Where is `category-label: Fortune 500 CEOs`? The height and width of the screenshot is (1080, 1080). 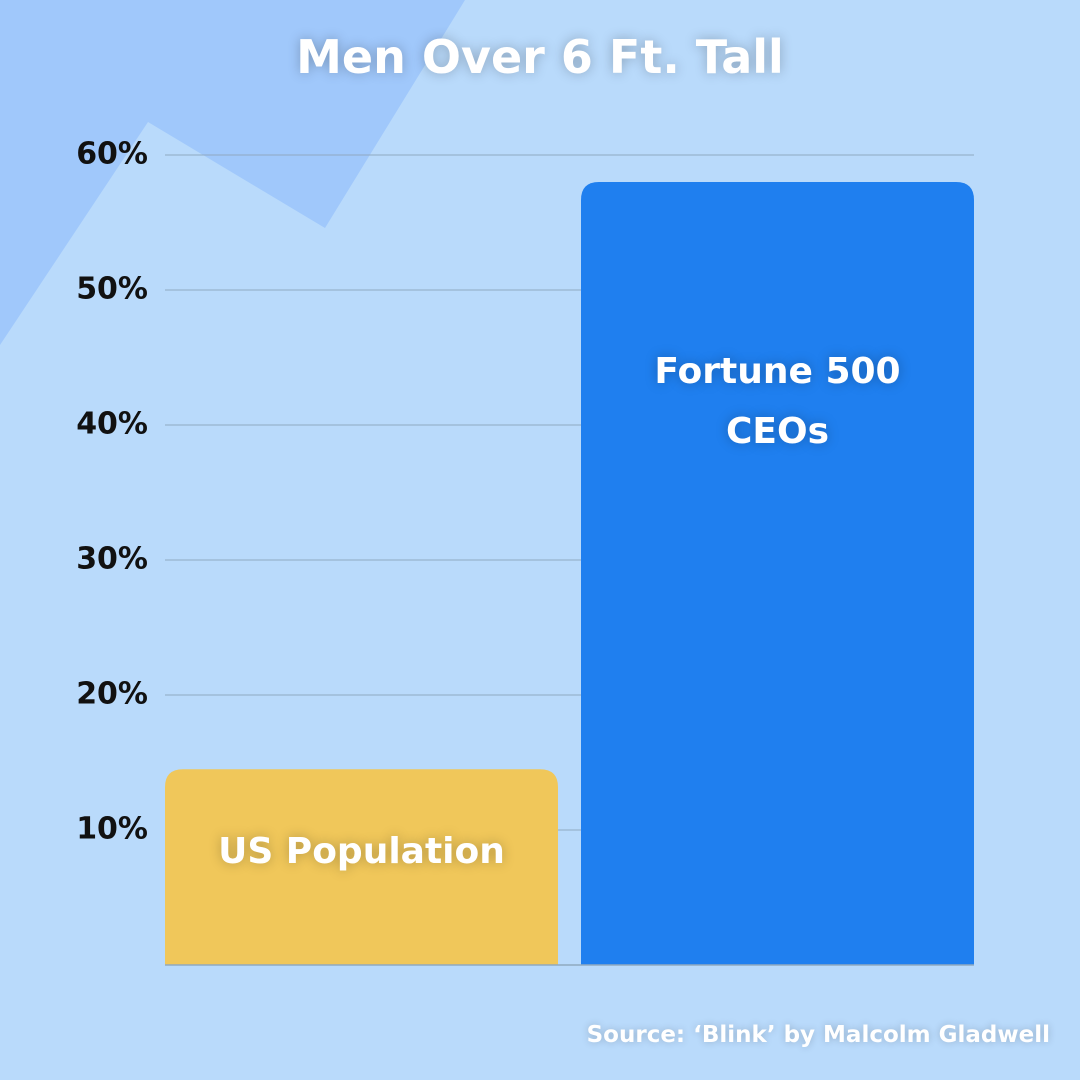
category-label: Fortune 500 CEOs is located at coordinates (777, 401).